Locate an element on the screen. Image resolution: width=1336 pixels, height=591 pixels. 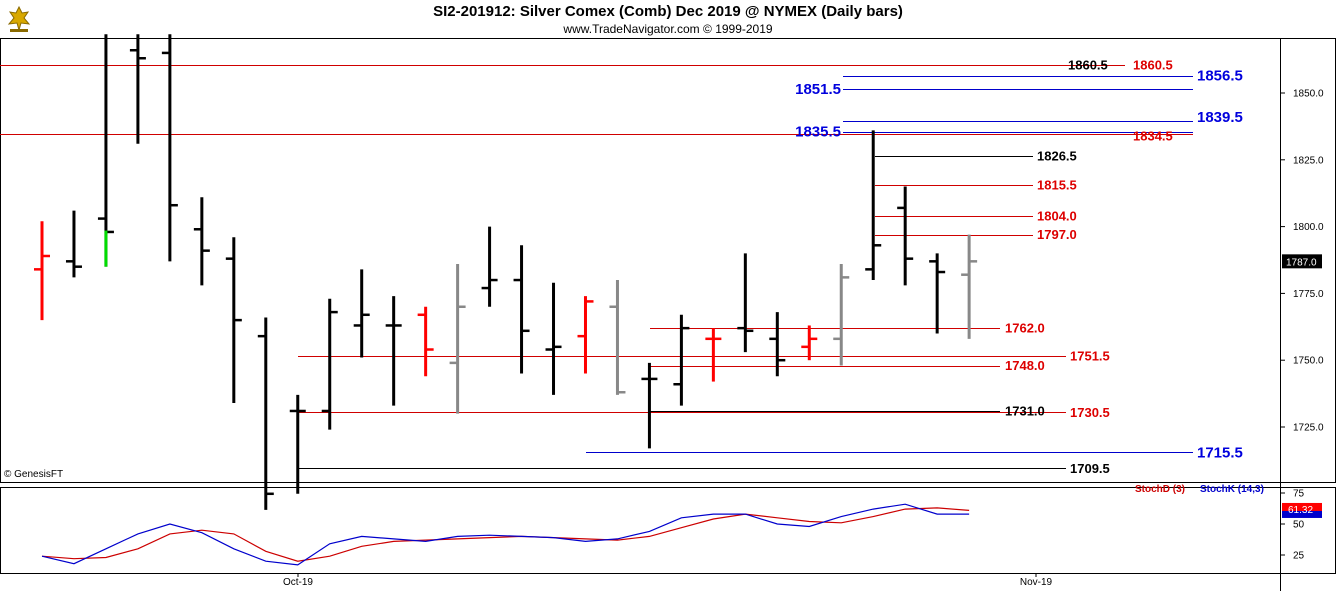
level-label-1748.0: 1748.0 is located at coordinates (1025, 365).